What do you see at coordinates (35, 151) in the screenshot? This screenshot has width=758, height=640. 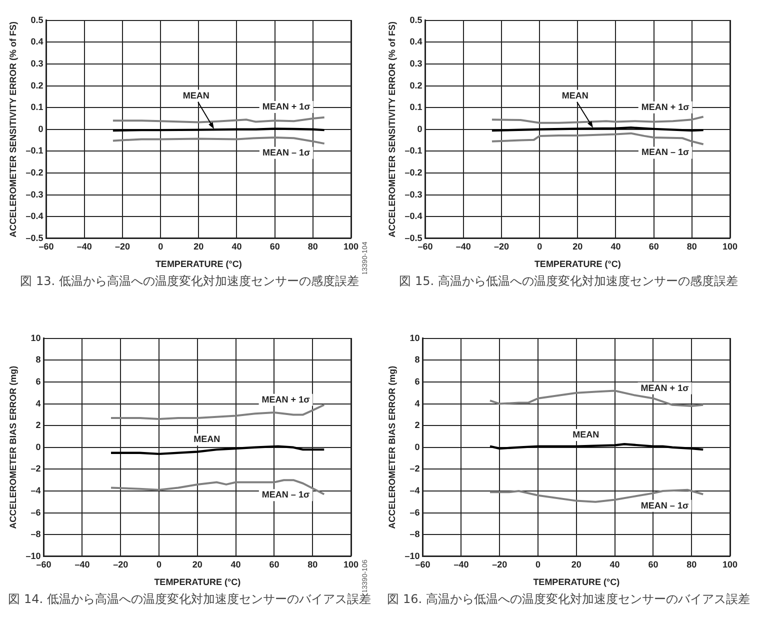 I see `y-tick-label: –0.1` at bounding box center [35, 151].